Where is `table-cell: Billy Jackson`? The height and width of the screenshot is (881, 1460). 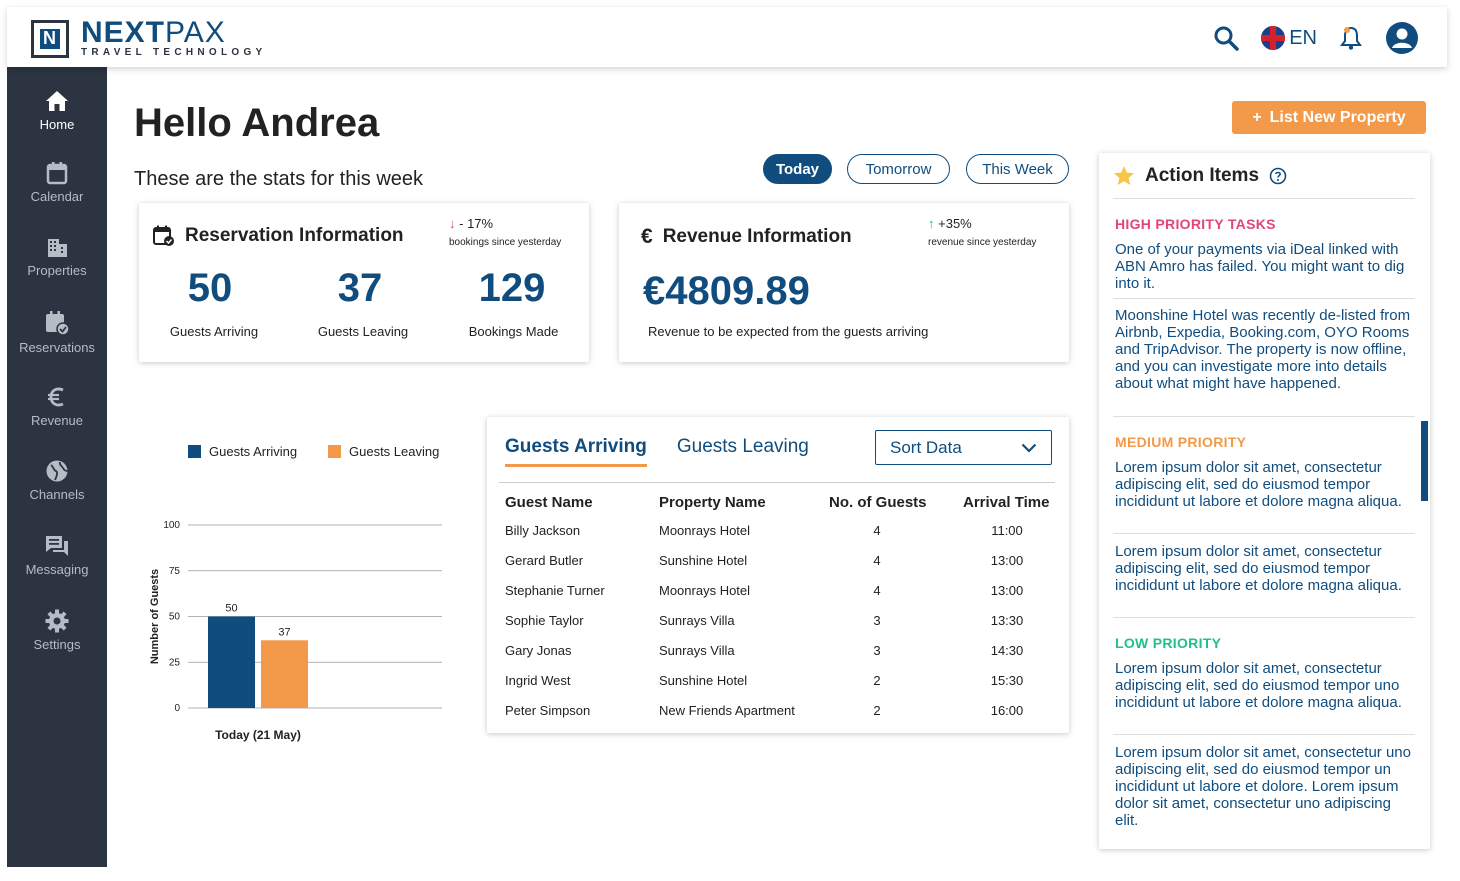
table-cell: Billy Jackson is located at coordinates (543, 530).